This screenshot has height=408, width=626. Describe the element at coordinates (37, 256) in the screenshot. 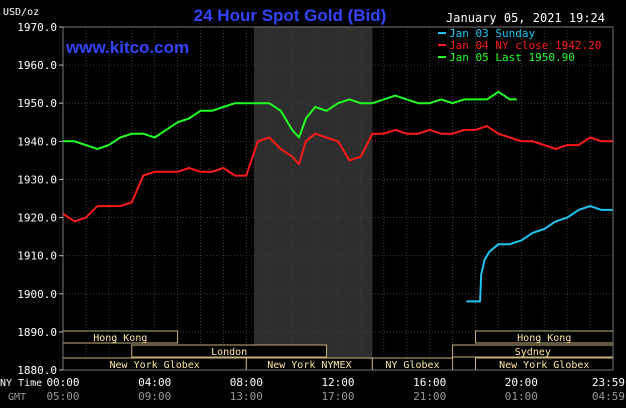

I see `y-tick-label: 1910.0` at that location.